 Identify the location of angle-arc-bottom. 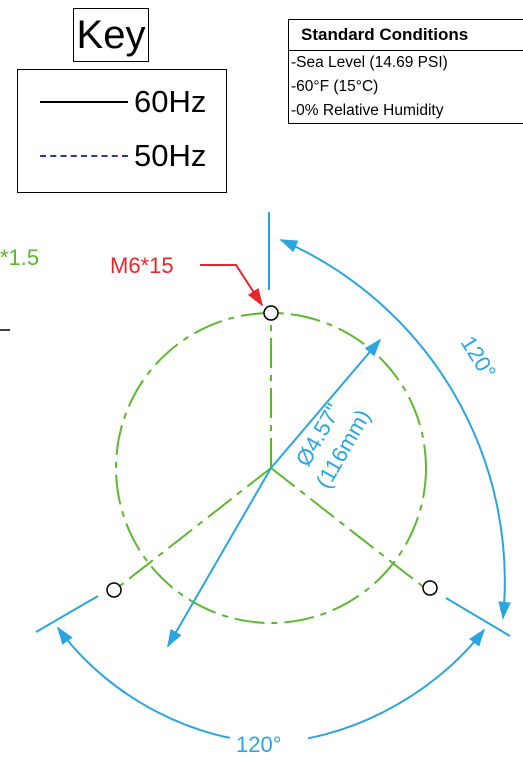
(271, 685).